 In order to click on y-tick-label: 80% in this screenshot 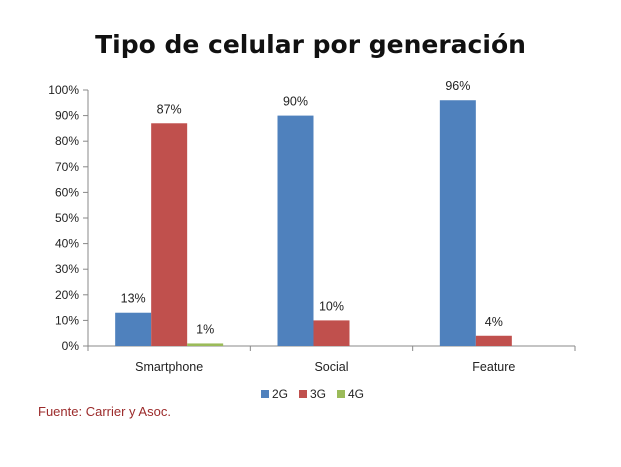, I will do `click(67, 141)`.